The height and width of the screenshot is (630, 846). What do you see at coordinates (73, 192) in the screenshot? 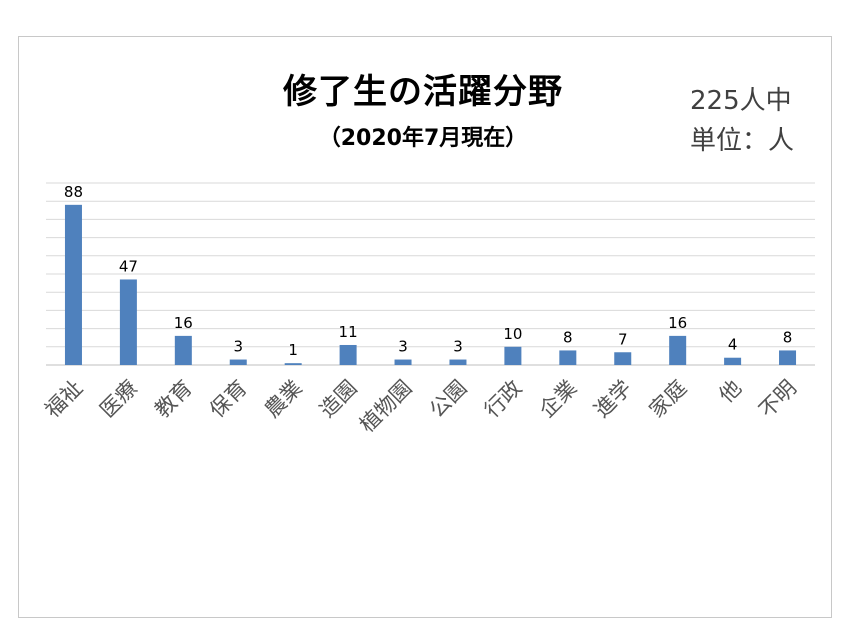
I see `data-label: 88` at bounding box center [73, 192].